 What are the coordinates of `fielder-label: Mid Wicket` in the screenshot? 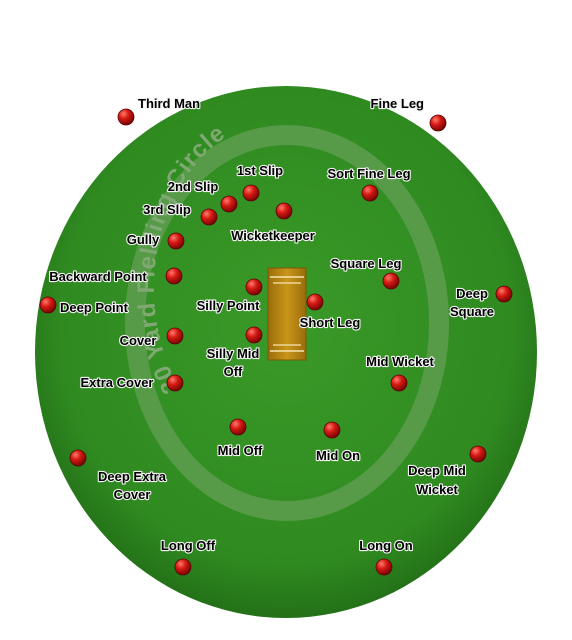 It's located at (400, 361).